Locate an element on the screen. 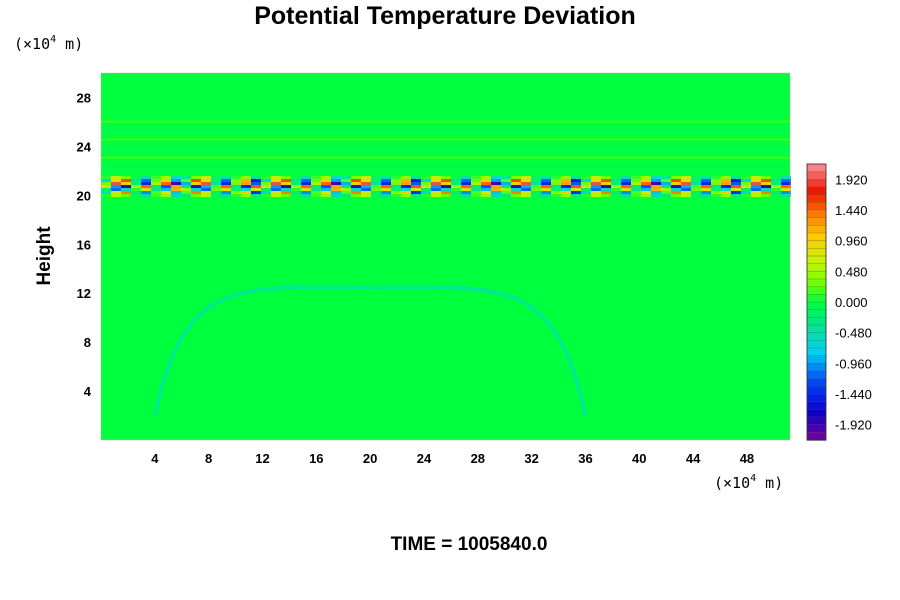 The width and height of the screenshot is (900, 600). x-tick-labels: 4 8 12 16 20 24 28 32 36 40 44 48 is located at coordinates (452, 458).